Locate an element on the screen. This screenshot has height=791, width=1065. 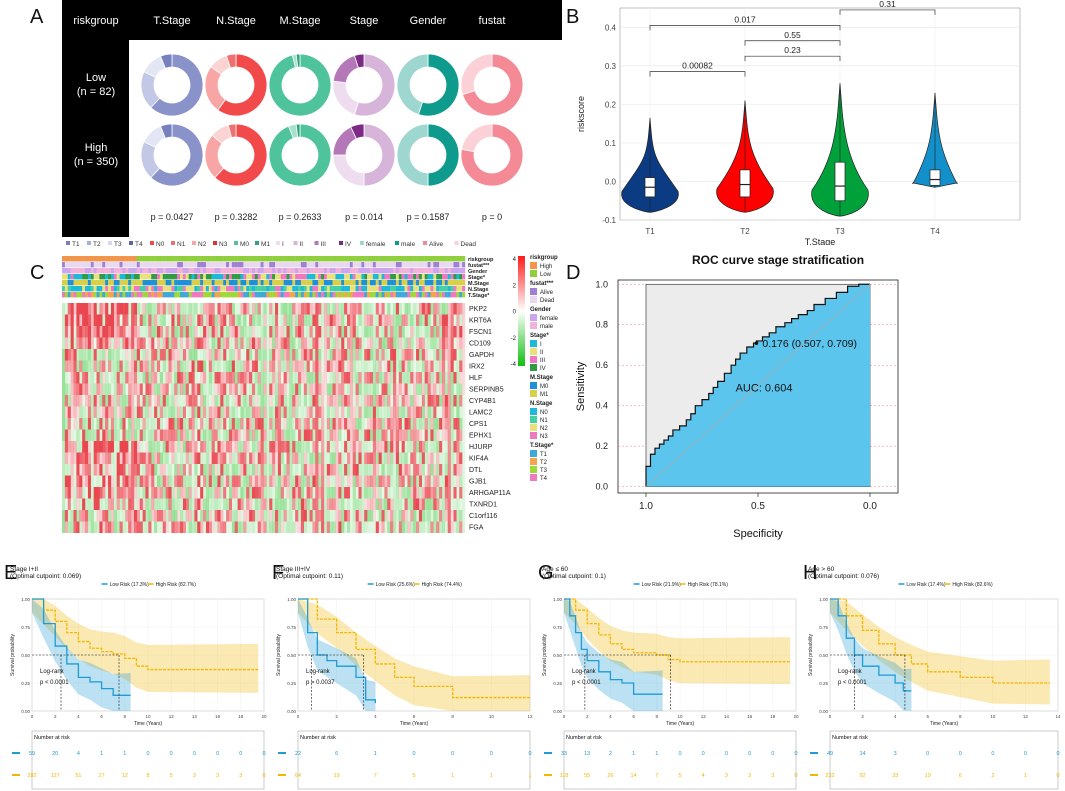
risk-table-title: Number at risk is located at coordinates (318, 738).